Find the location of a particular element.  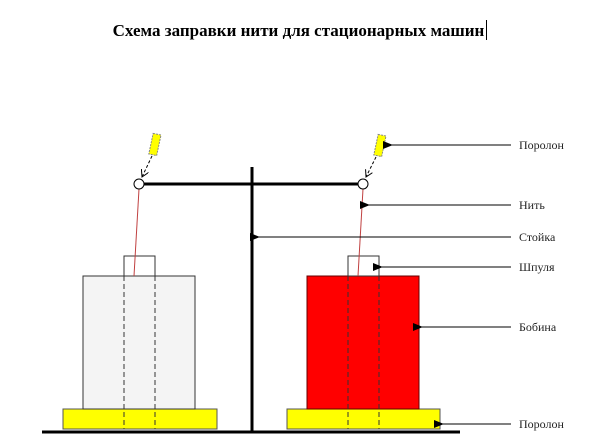

foam-top-left is located at coordinates (155, 144).